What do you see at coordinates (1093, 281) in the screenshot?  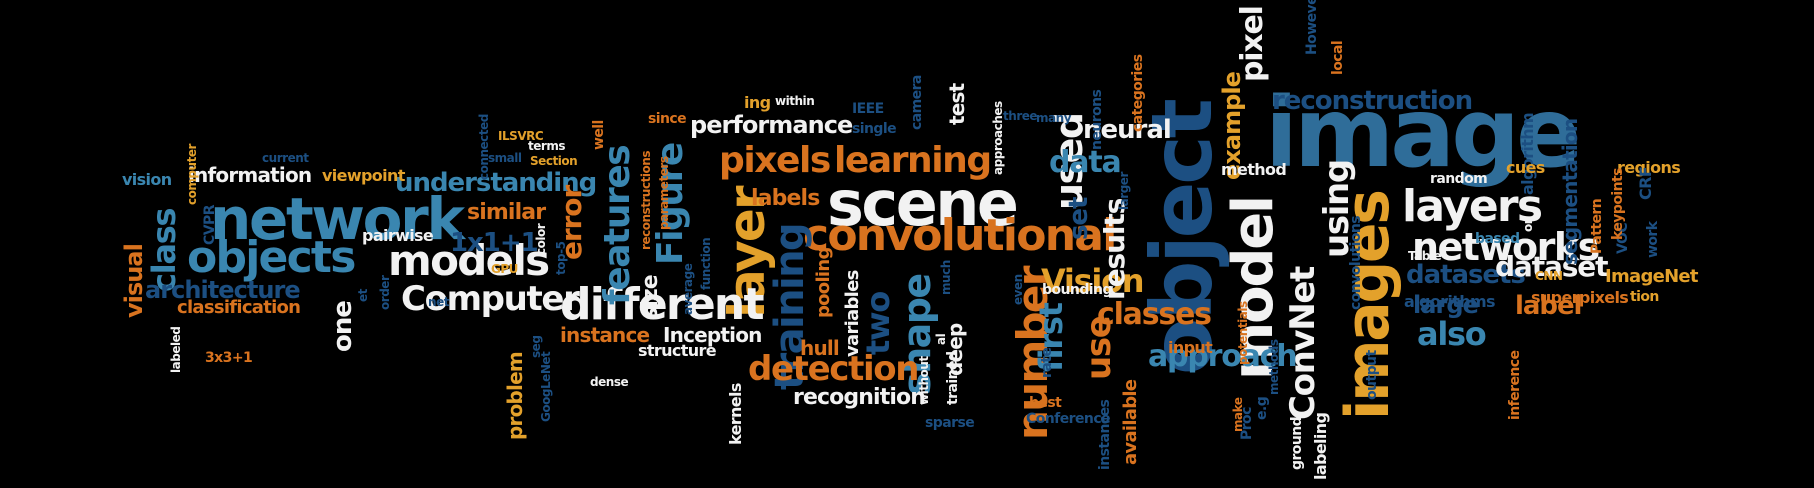 I see `word-vision: Vision` at bounding box center [1093, 281].